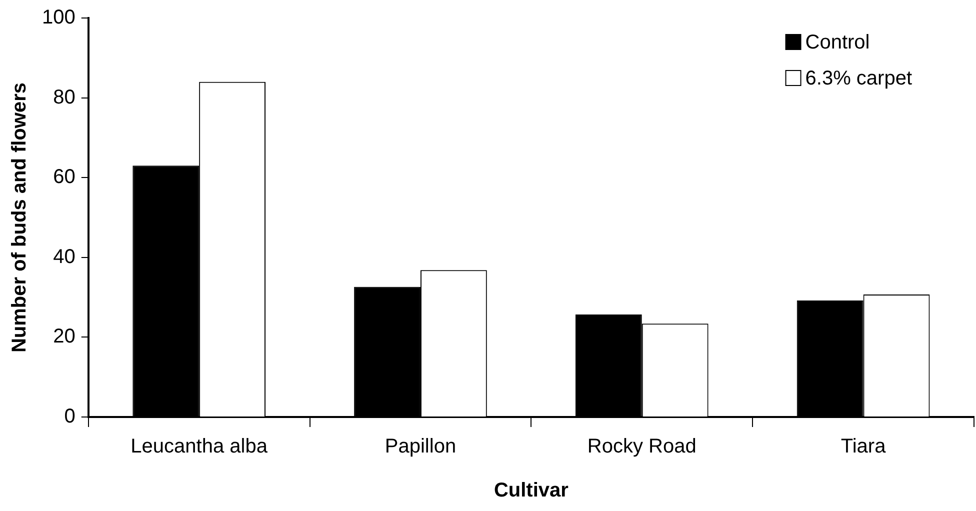 Image resolution: width=976 pixels, height=511 pixels. Describe the element at coordinates (64, 177) in the screenshot. I see `y-tick-label: 60` at that location.